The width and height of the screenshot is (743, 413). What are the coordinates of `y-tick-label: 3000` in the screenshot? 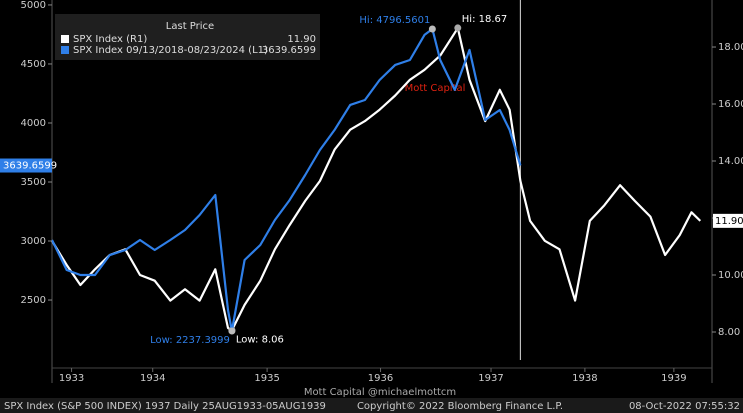 It's located at (33, 241).